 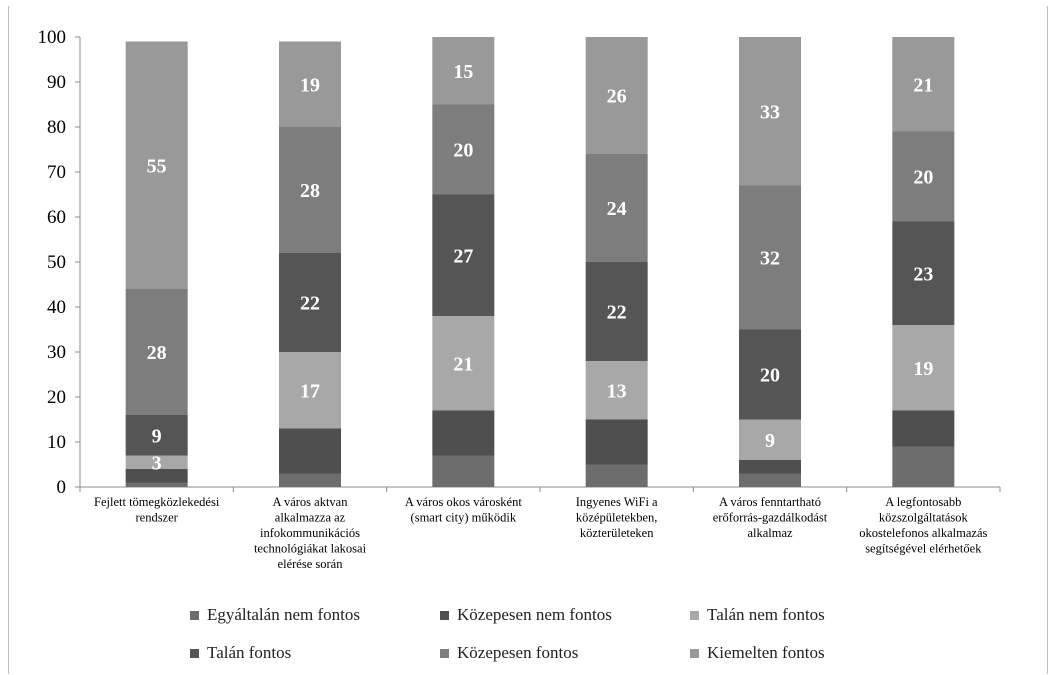 I want to click on category-label: technológiákat lakosai, so click(x=310, y=549).